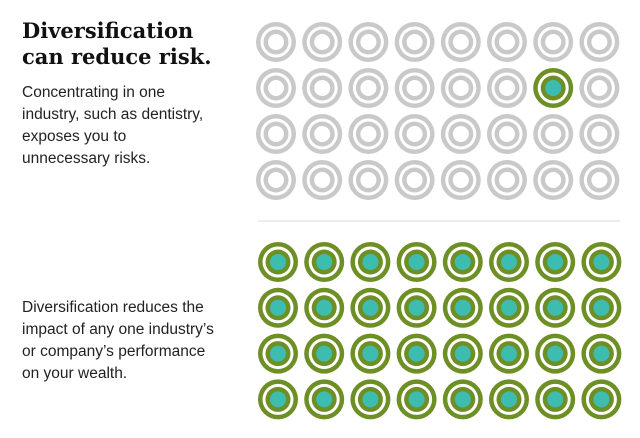 This screenshot has height=438, width=640. Describe the element at coordinates (117, 56) in the screenshot. I see `title-line: can reduce risk.` at that location.